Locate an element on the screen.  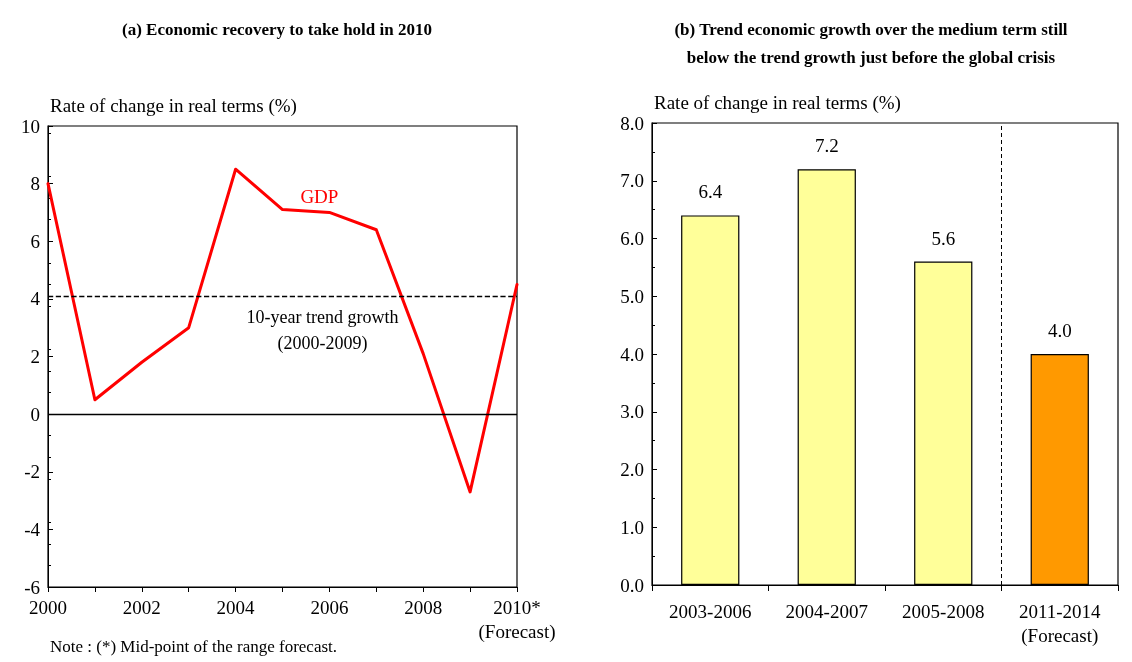
y-tick-label: 8 is located at coordinates (35, 184).